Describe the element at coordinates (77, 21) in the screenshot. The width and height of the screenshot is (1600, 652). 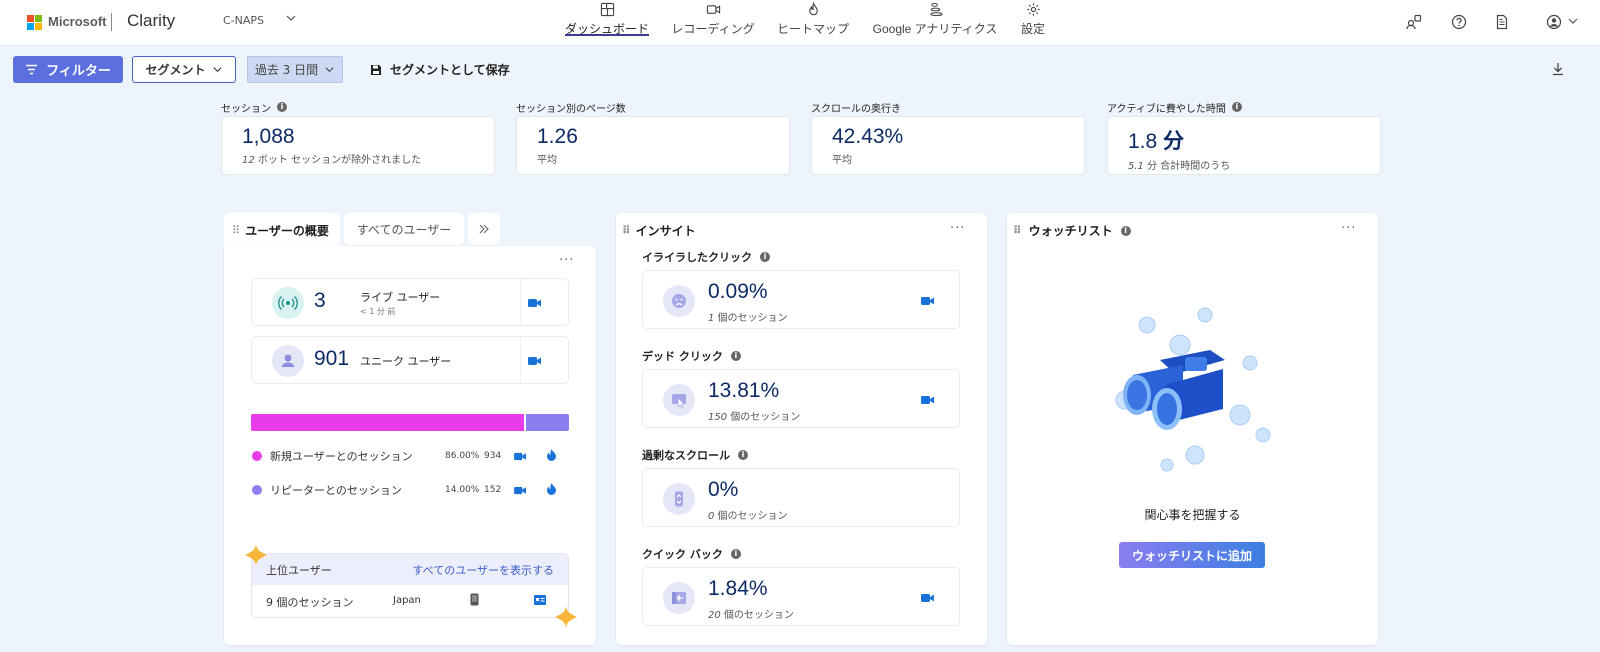
I see `company-name: Microsoft` at that location.